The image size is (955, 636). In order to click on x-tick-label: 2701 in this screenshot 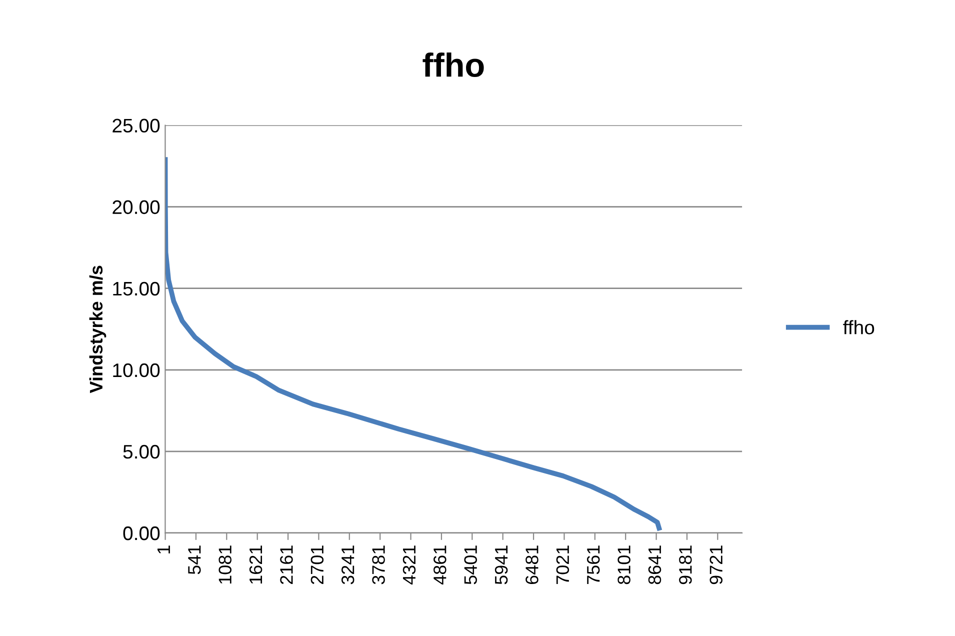, I will do `click(317, 565)`.